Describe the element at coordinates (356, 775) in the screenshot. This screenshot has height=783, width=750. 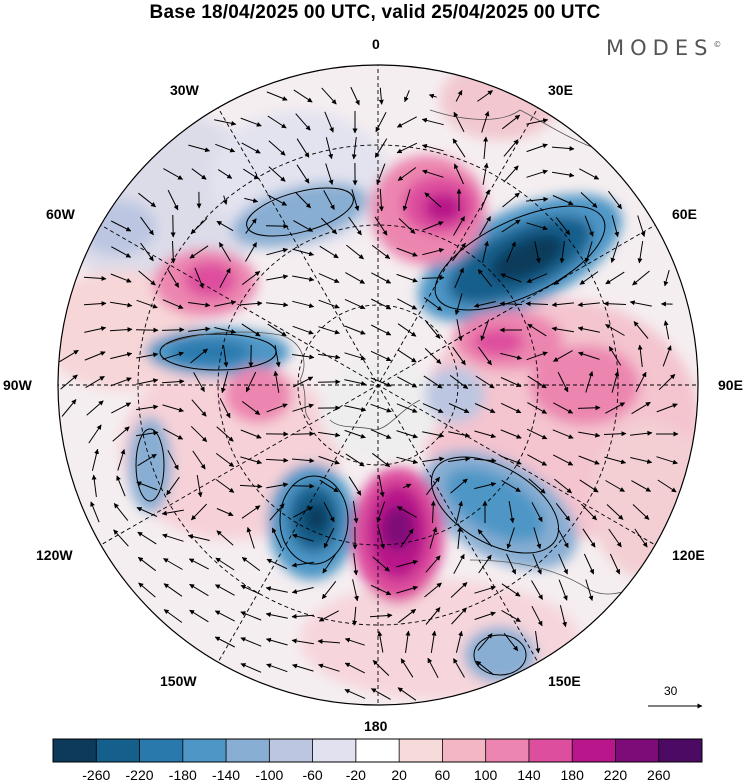
I see `colorbar-tick-label: -20` at that location.